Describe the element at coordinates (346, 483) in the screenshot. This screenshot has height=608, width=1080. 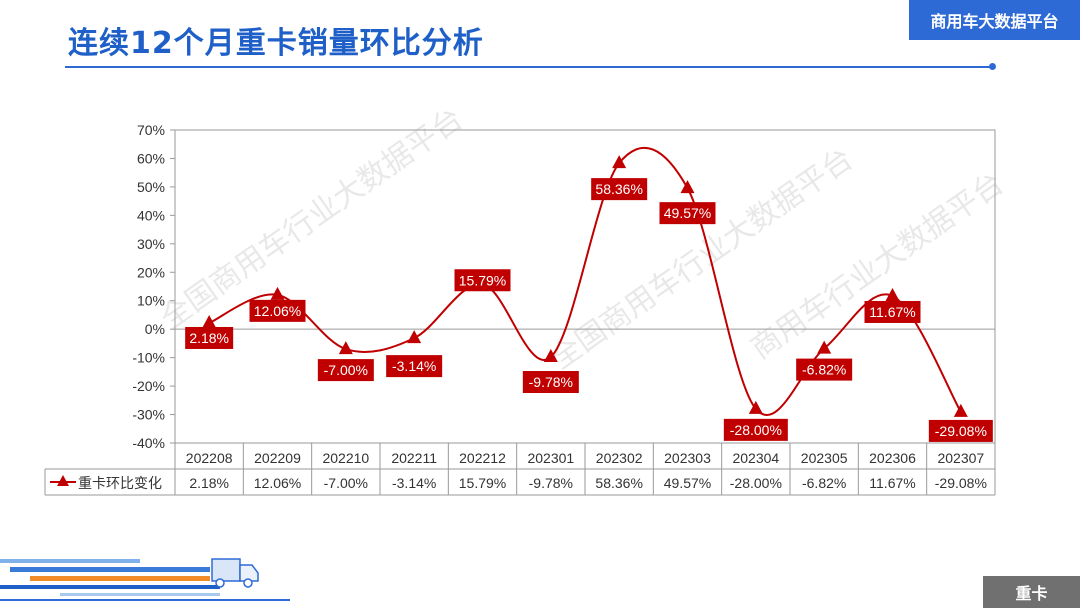
I see `table-value: -7.00%` at that location.